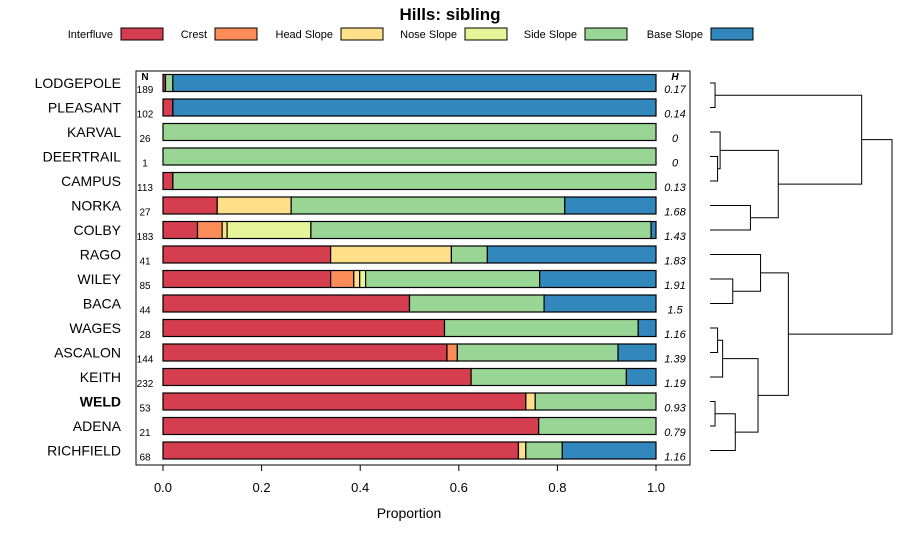  What do you see at coordinates (100, 377) in the screenshot?
I see `row-label: KEITH` at bounding box center [100, 377].